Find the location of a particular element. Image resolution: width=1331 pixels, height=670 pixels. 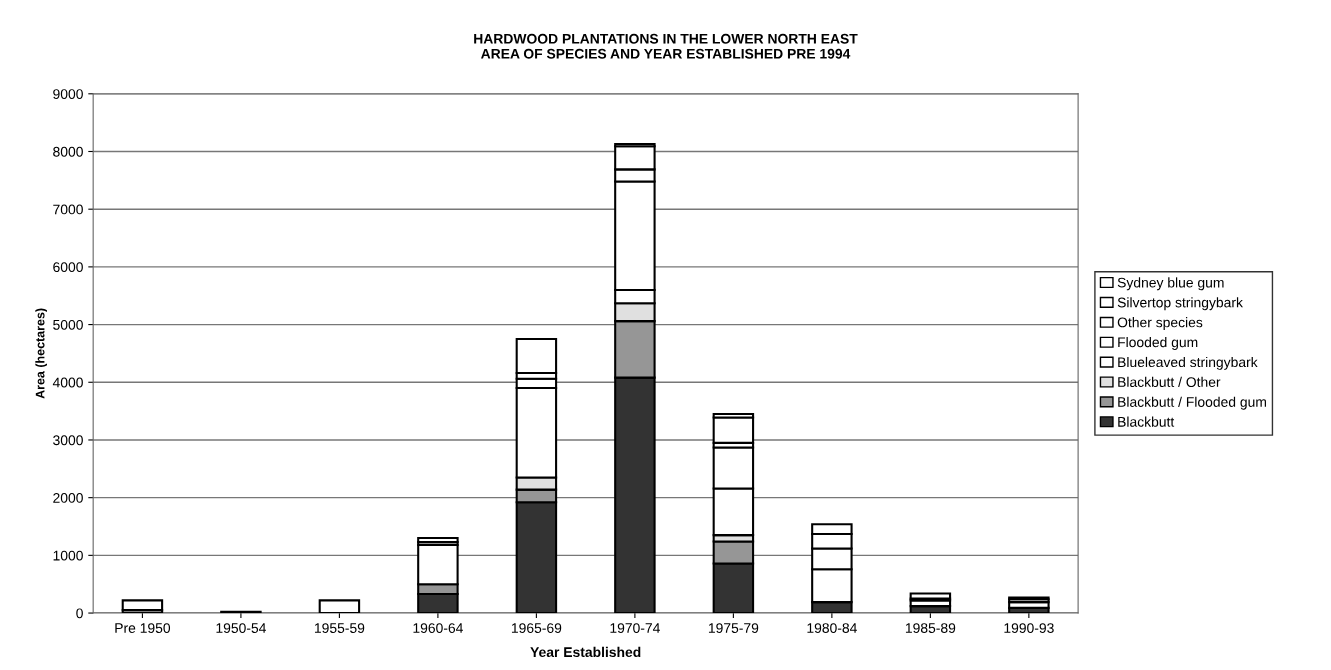

x-tick-label: 1950-54 is located at coordinates (241, 628).